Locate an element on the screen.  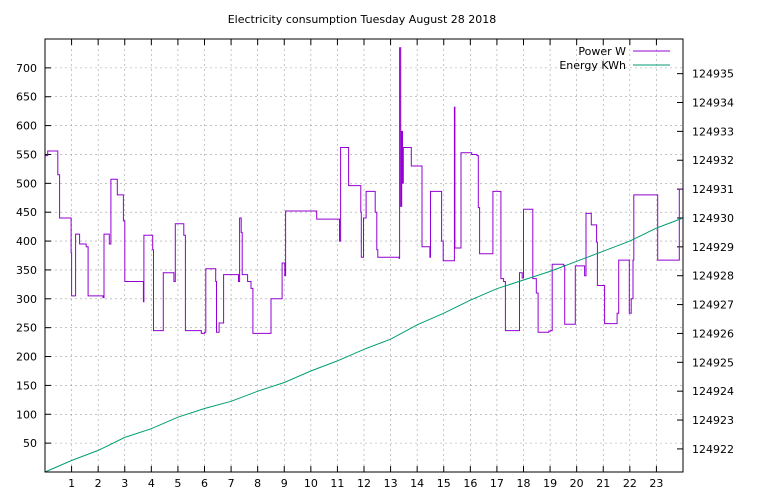
legend-label: Power W is located at coordinates (602, 51).